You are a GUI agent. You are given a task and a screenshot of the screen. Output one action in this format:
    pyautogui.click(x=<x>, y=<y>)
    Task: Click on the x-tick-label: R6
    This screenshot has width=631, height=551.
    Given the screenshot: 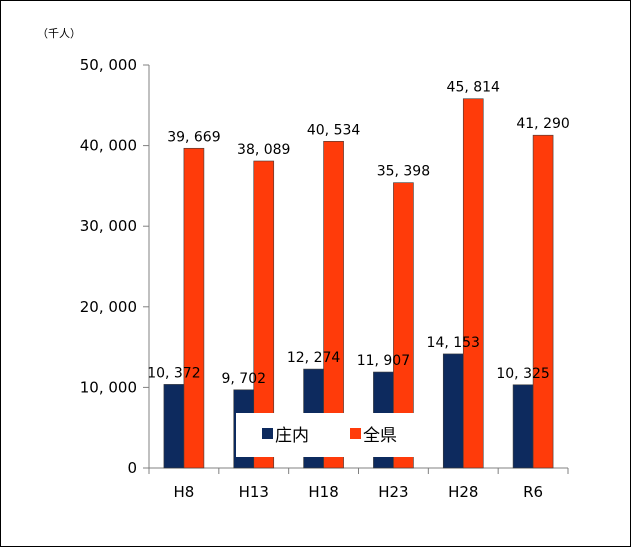 What is the action you would take?
    pyautogui.click(x=533, y=492)
    